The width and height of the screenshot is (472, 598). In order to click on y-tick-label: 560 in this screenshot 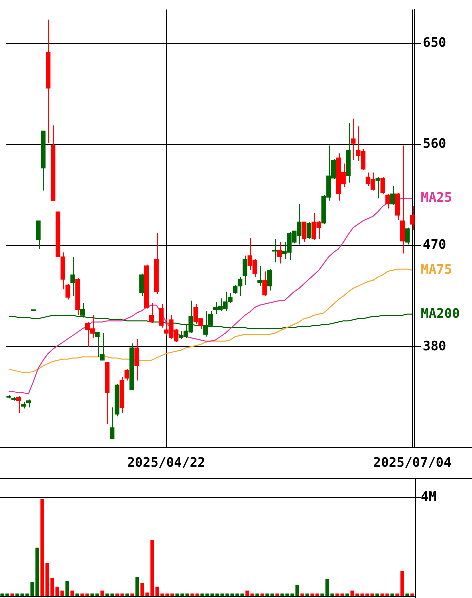, I will do `click(435, 144)`.